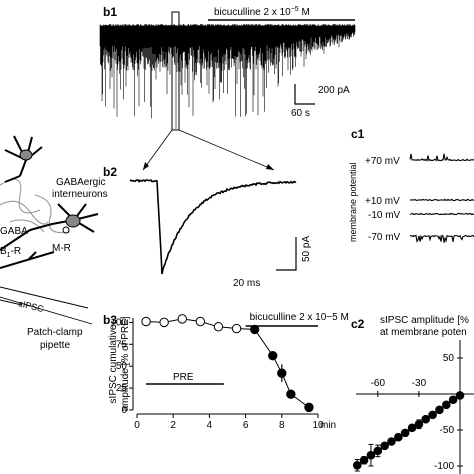 The width and height of the screenshot is (474, 474). Describe the element at coordinates (122, 366) in the screenshot. I see `b3-y-tick-label: 50` at that location.